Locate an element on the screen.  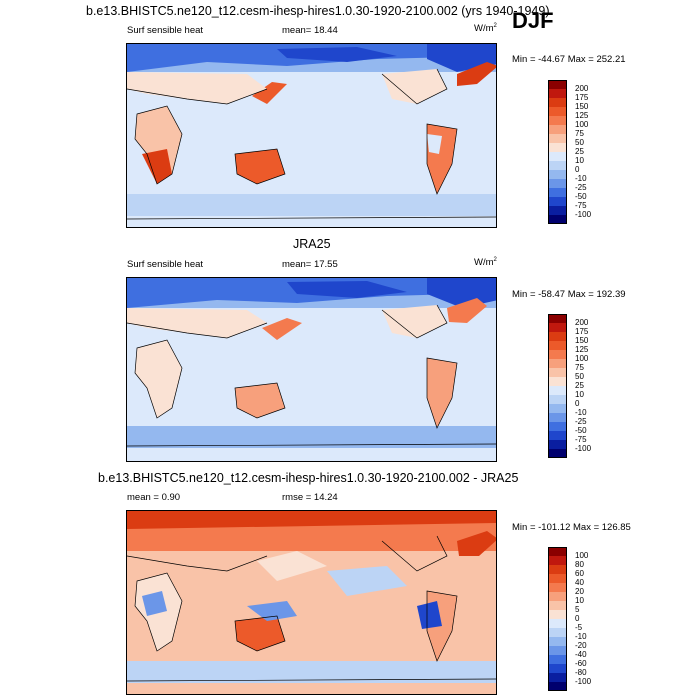
cbar2-tick: -100 is located at coordinates (583, 448).